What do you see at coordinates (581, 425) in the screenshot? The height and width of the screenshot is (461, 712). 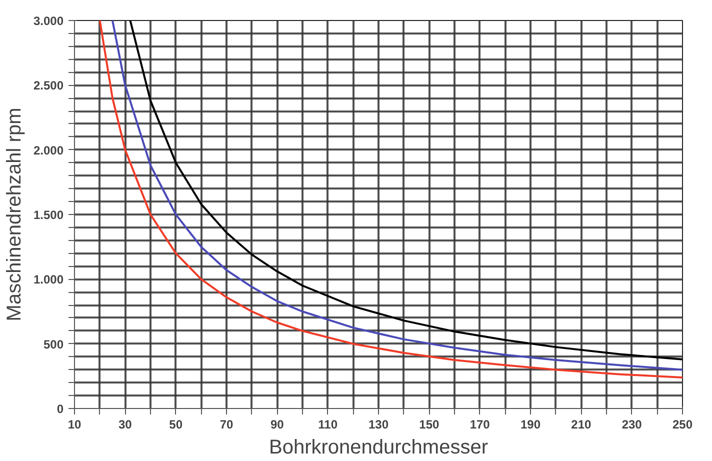 I see `x-tick-label: 210` at bounding box center [581, 425].